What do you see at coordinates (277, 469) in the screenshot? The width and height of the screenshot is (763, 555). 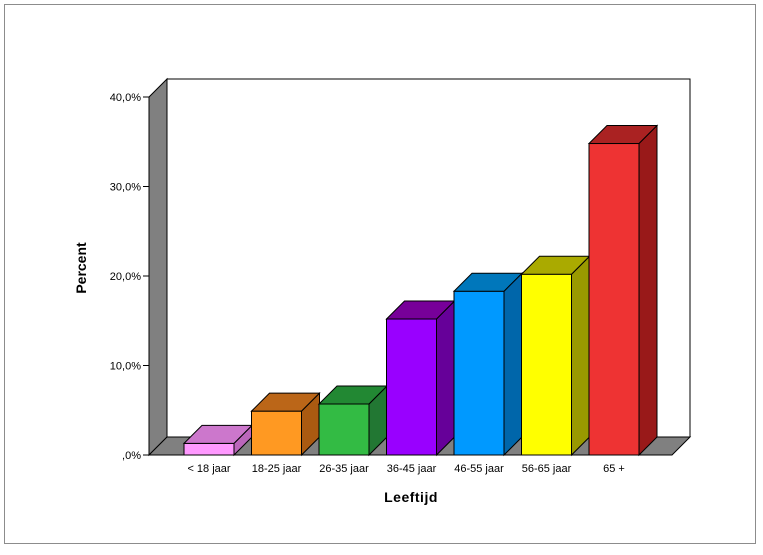 I see `x-tick-label: 18-25 jaar` at bounding box center [277, 469].